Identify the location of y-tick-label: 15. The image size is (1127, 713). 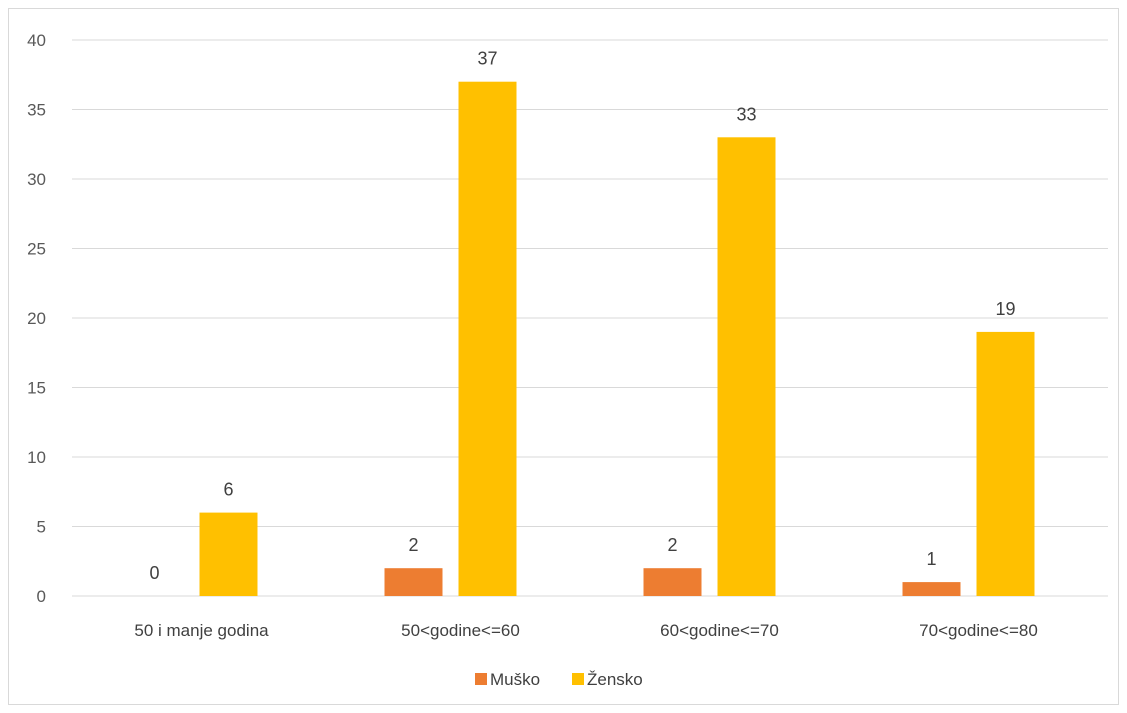
(36, 388).